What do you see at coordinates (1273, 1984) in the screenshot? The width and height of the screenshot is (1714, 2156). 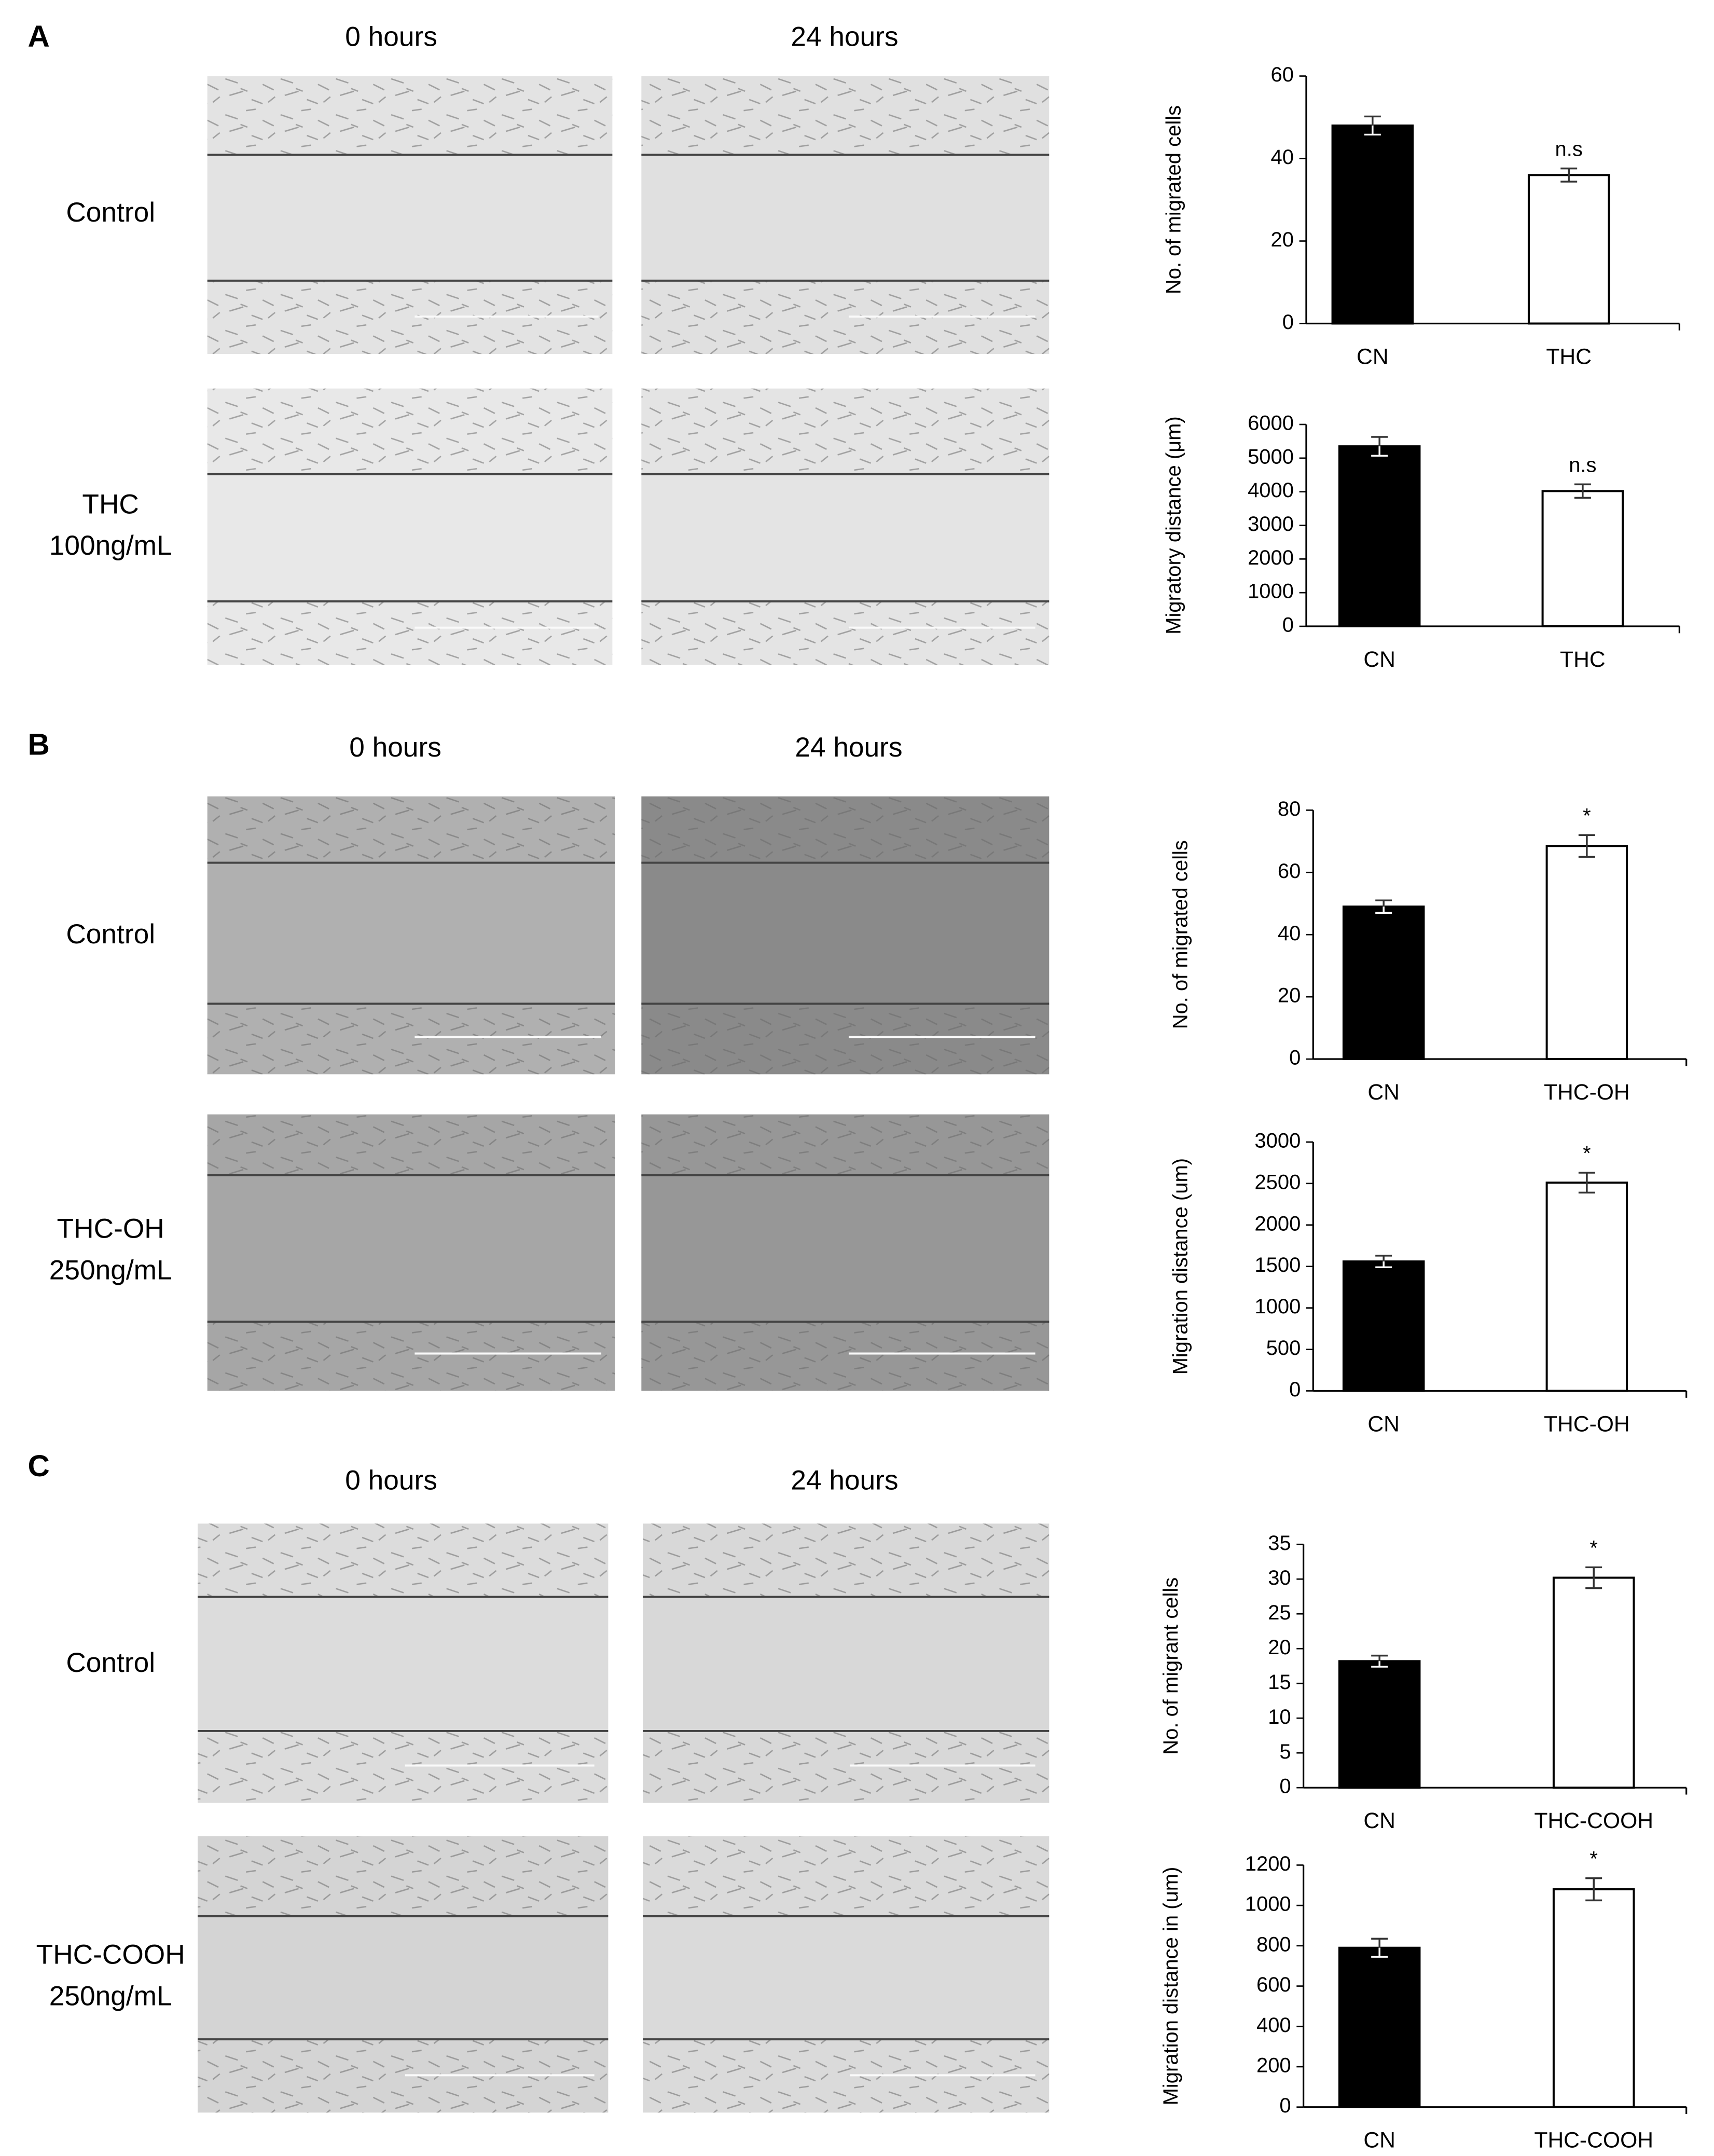 I see `y-tick-label: 600` at bounding box center [1273, 1984].